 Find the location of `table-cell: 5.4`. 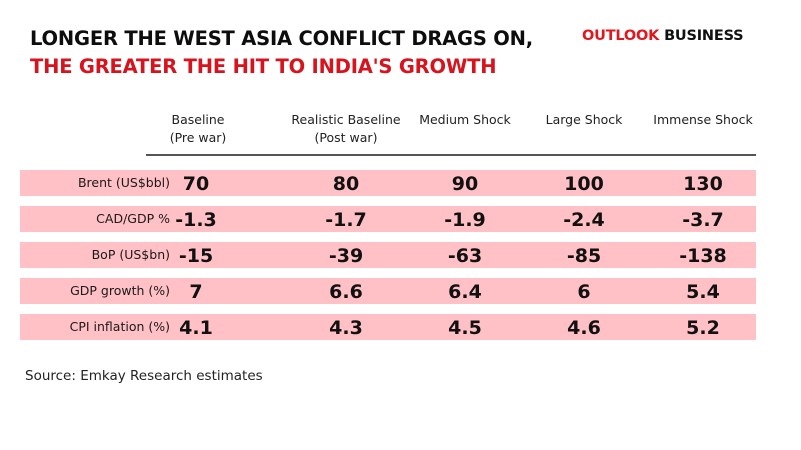

table-cell: 5.4 is located at coordinates (703, 292).